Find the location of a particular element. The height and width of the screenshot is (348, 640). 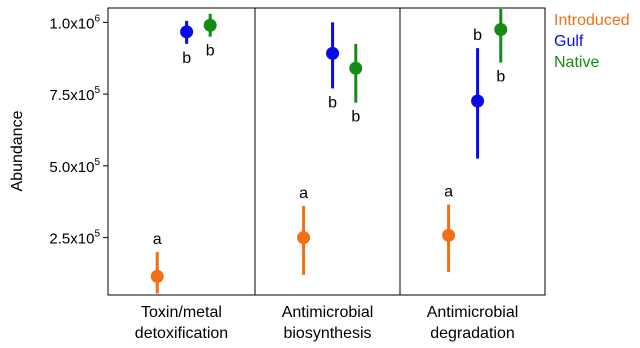

y-axis-title: Abundance is located at coordinates (17, 150).